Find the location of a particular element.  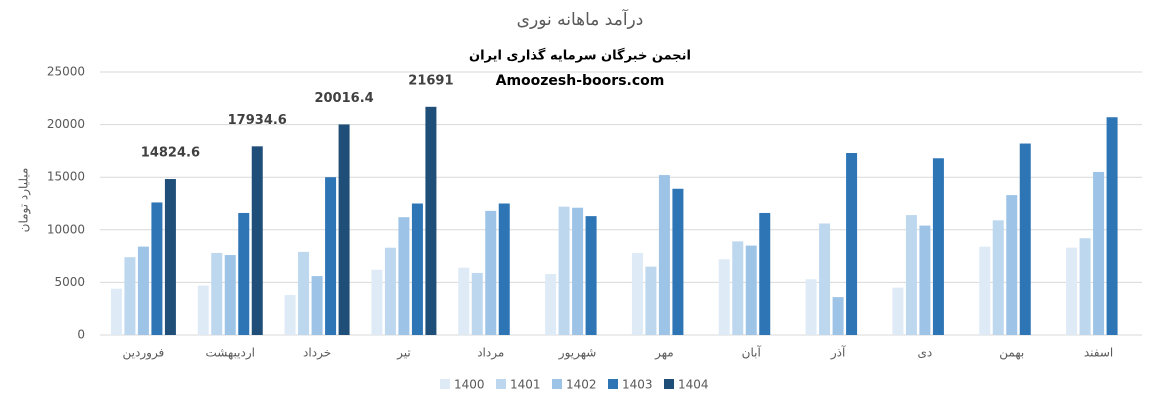

x-tick-label: آذر is located at coordinates (838, 353).